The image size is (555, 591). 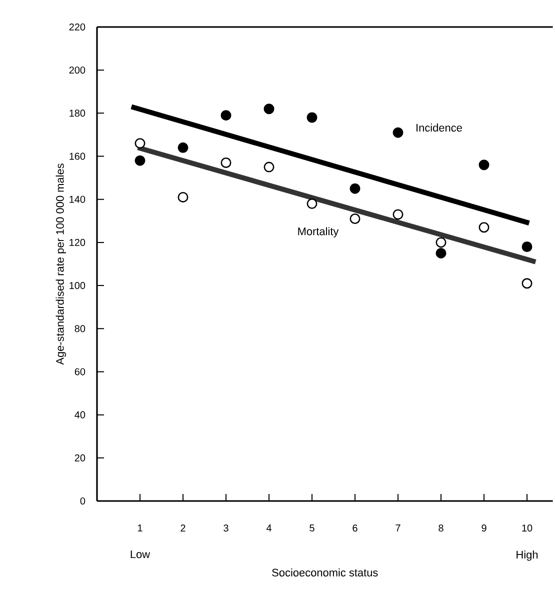 What do you see at coordinates (183, 528) in the screenshot?
I see `x-tick-label: 2` at bounding box center [183, 528].